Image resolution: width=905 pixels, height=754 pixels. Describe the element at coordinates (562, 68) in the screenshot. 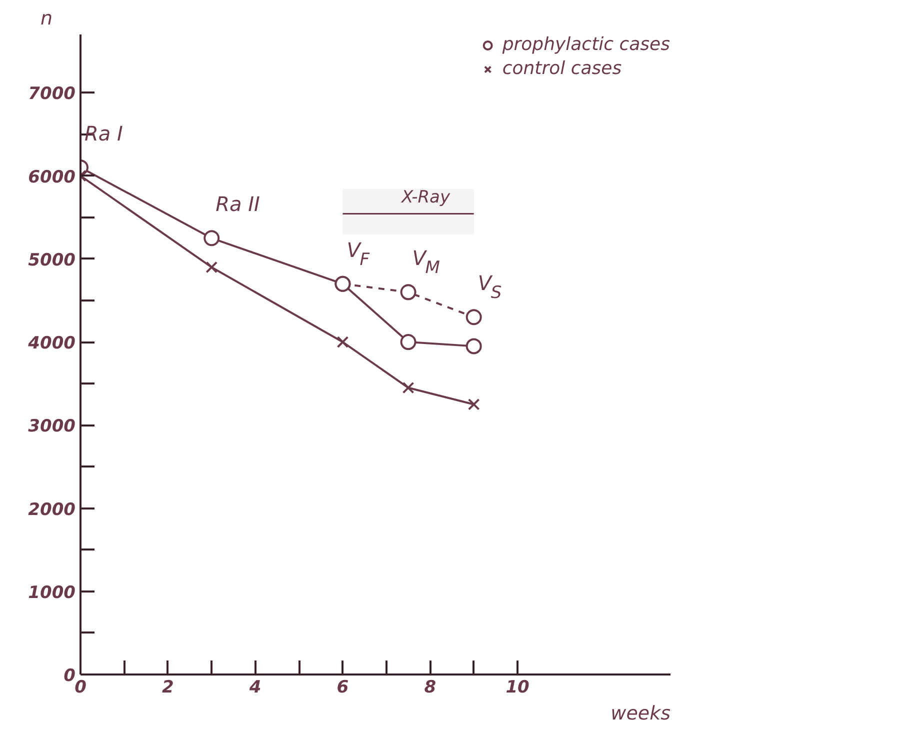

I see `legend-label: control cases` at that location.